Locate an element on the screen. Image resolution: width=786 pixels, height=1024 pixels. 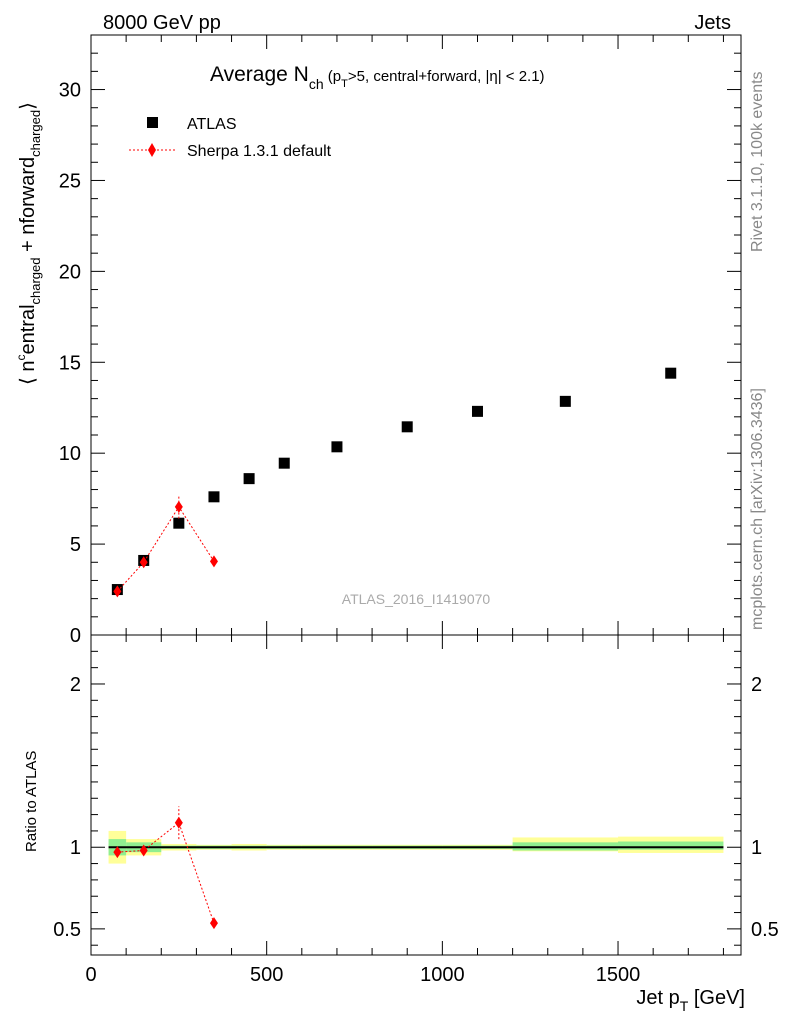
ratio-y-tick-label-right: 0.5 is located at coordinates (765, 930).